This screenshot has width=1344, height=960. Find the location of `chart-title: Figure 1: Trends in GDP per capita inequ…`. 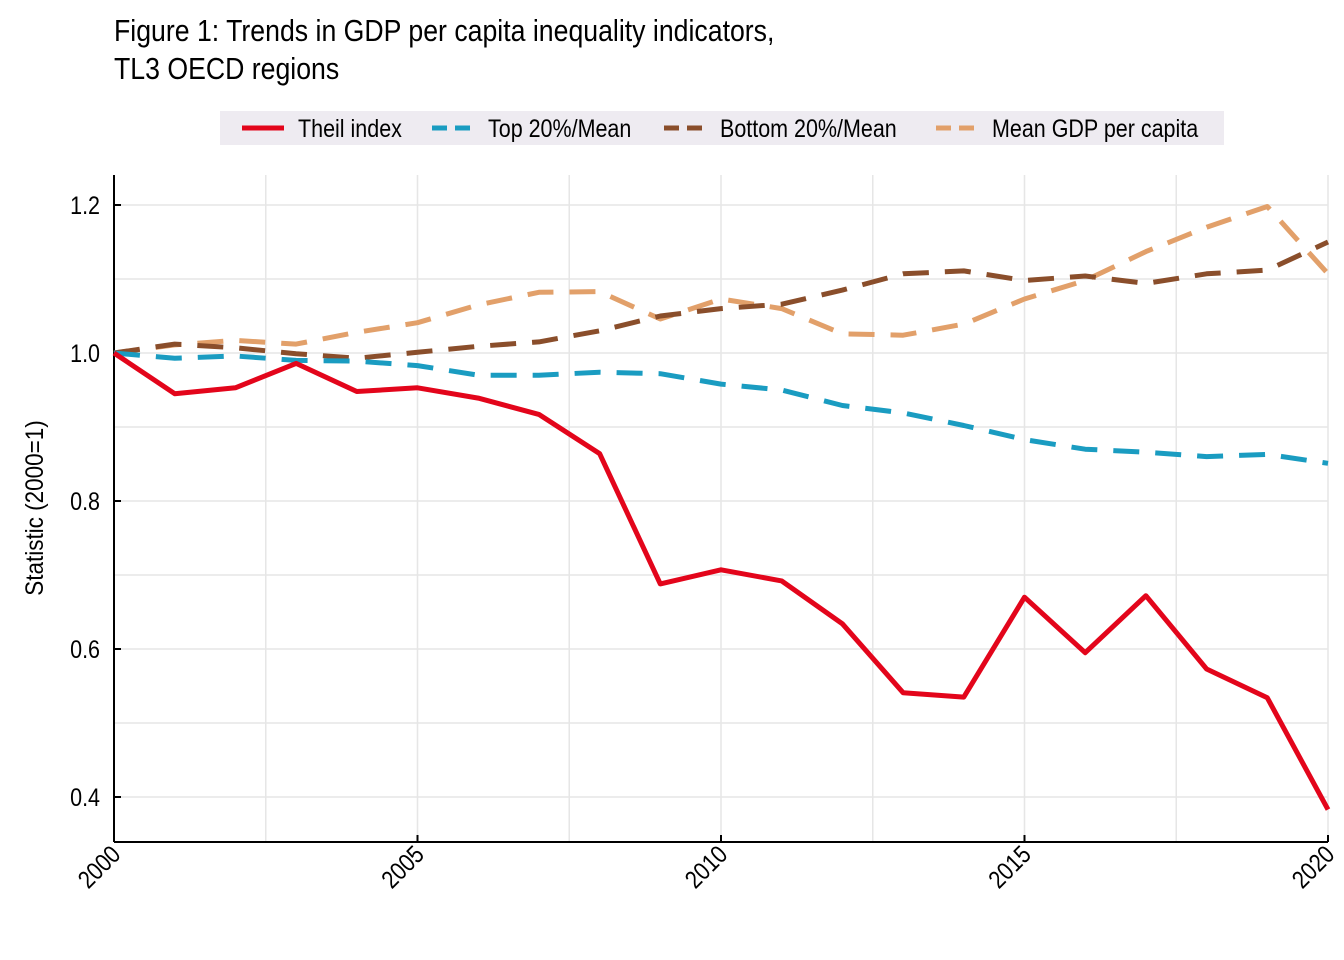

chart-title: Figure 1: Trends in GDP per capita inequ… is located at coordinates (444, 50).